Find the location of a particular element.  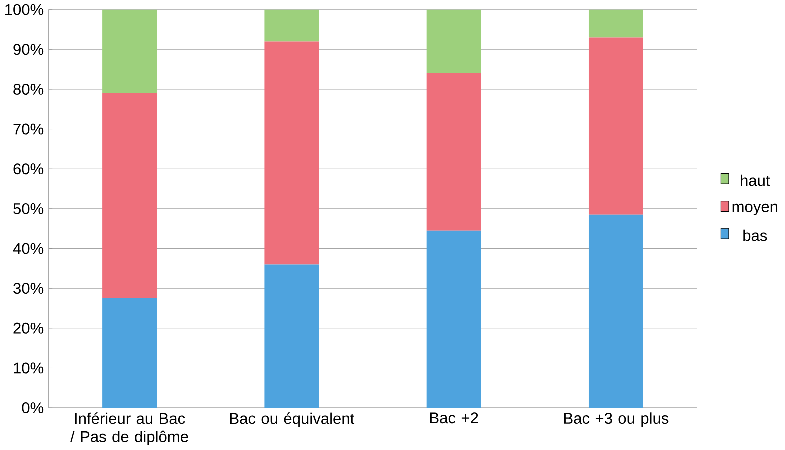

x-tick-label: Bac ou équivalent is located at coordinates (292, 420).